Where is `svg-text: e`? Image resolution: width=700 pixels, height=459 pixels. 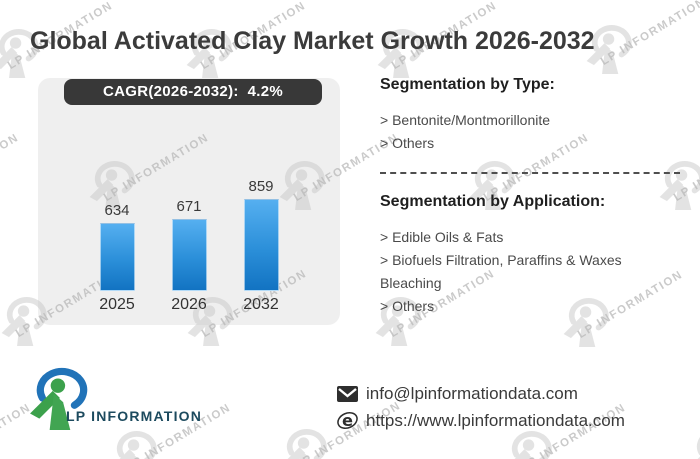
svg-text: e is located at coordinates (347, 420).